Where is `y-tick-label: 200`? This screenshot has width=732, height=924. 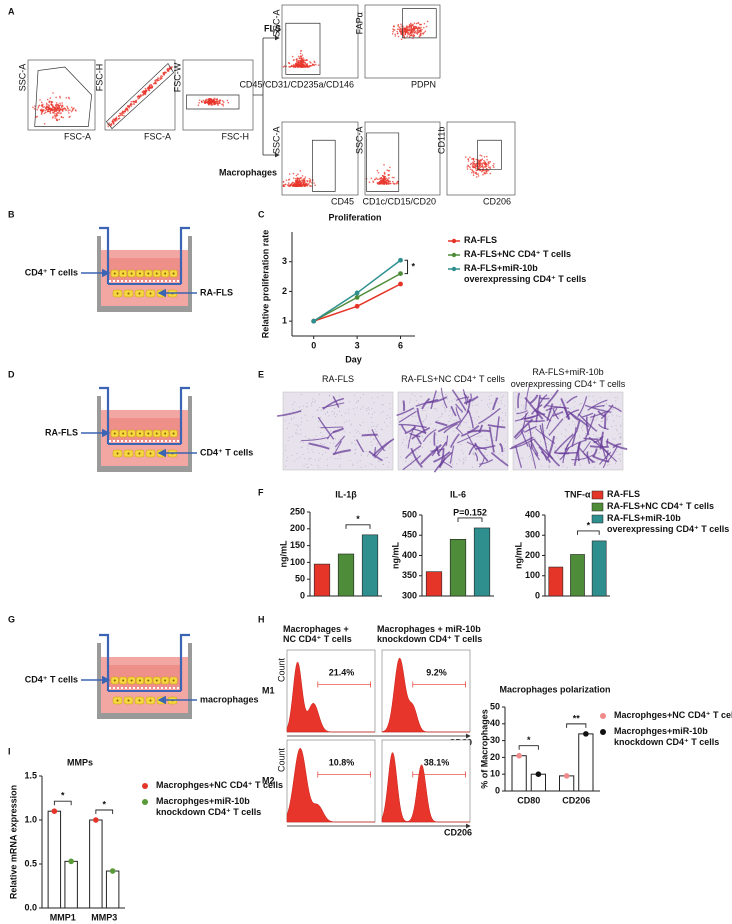
y-tick-label: 200 is located at coordinates (297, 528).